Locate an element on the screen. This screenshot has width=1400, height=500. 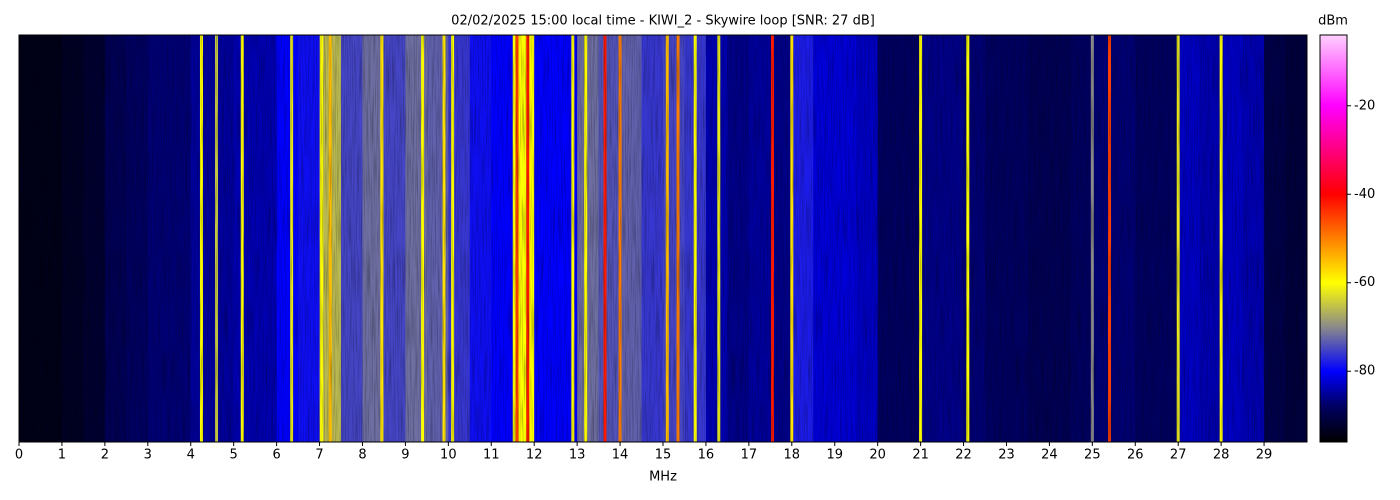
x-tick-label: 13 is located at coordinates (577, 455).